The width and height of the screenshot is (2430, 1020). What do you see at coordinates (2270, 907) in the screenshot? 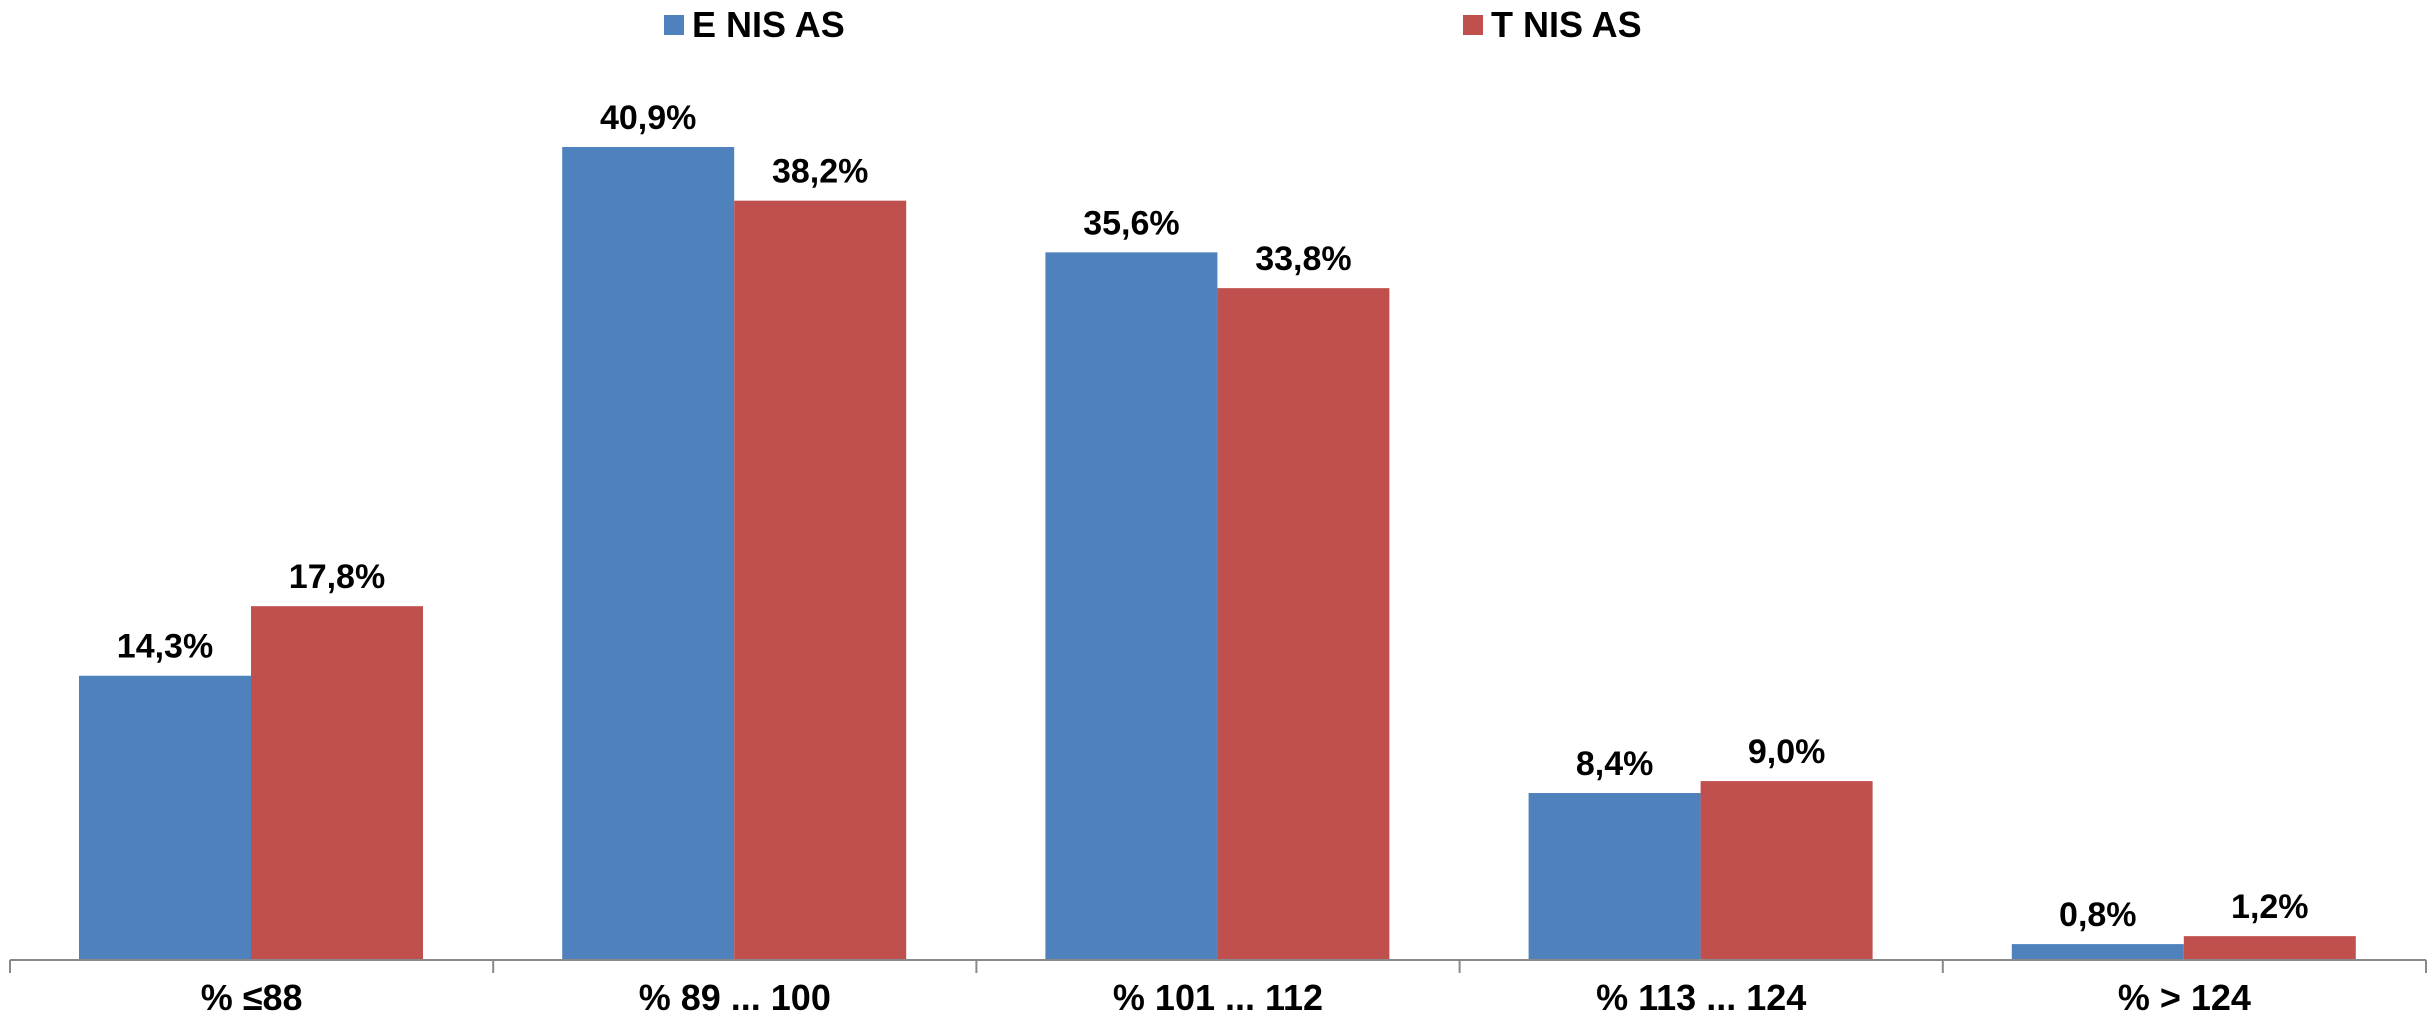
I see `data-label-2-5: 1,2%` at bounding box center [2270, 907].